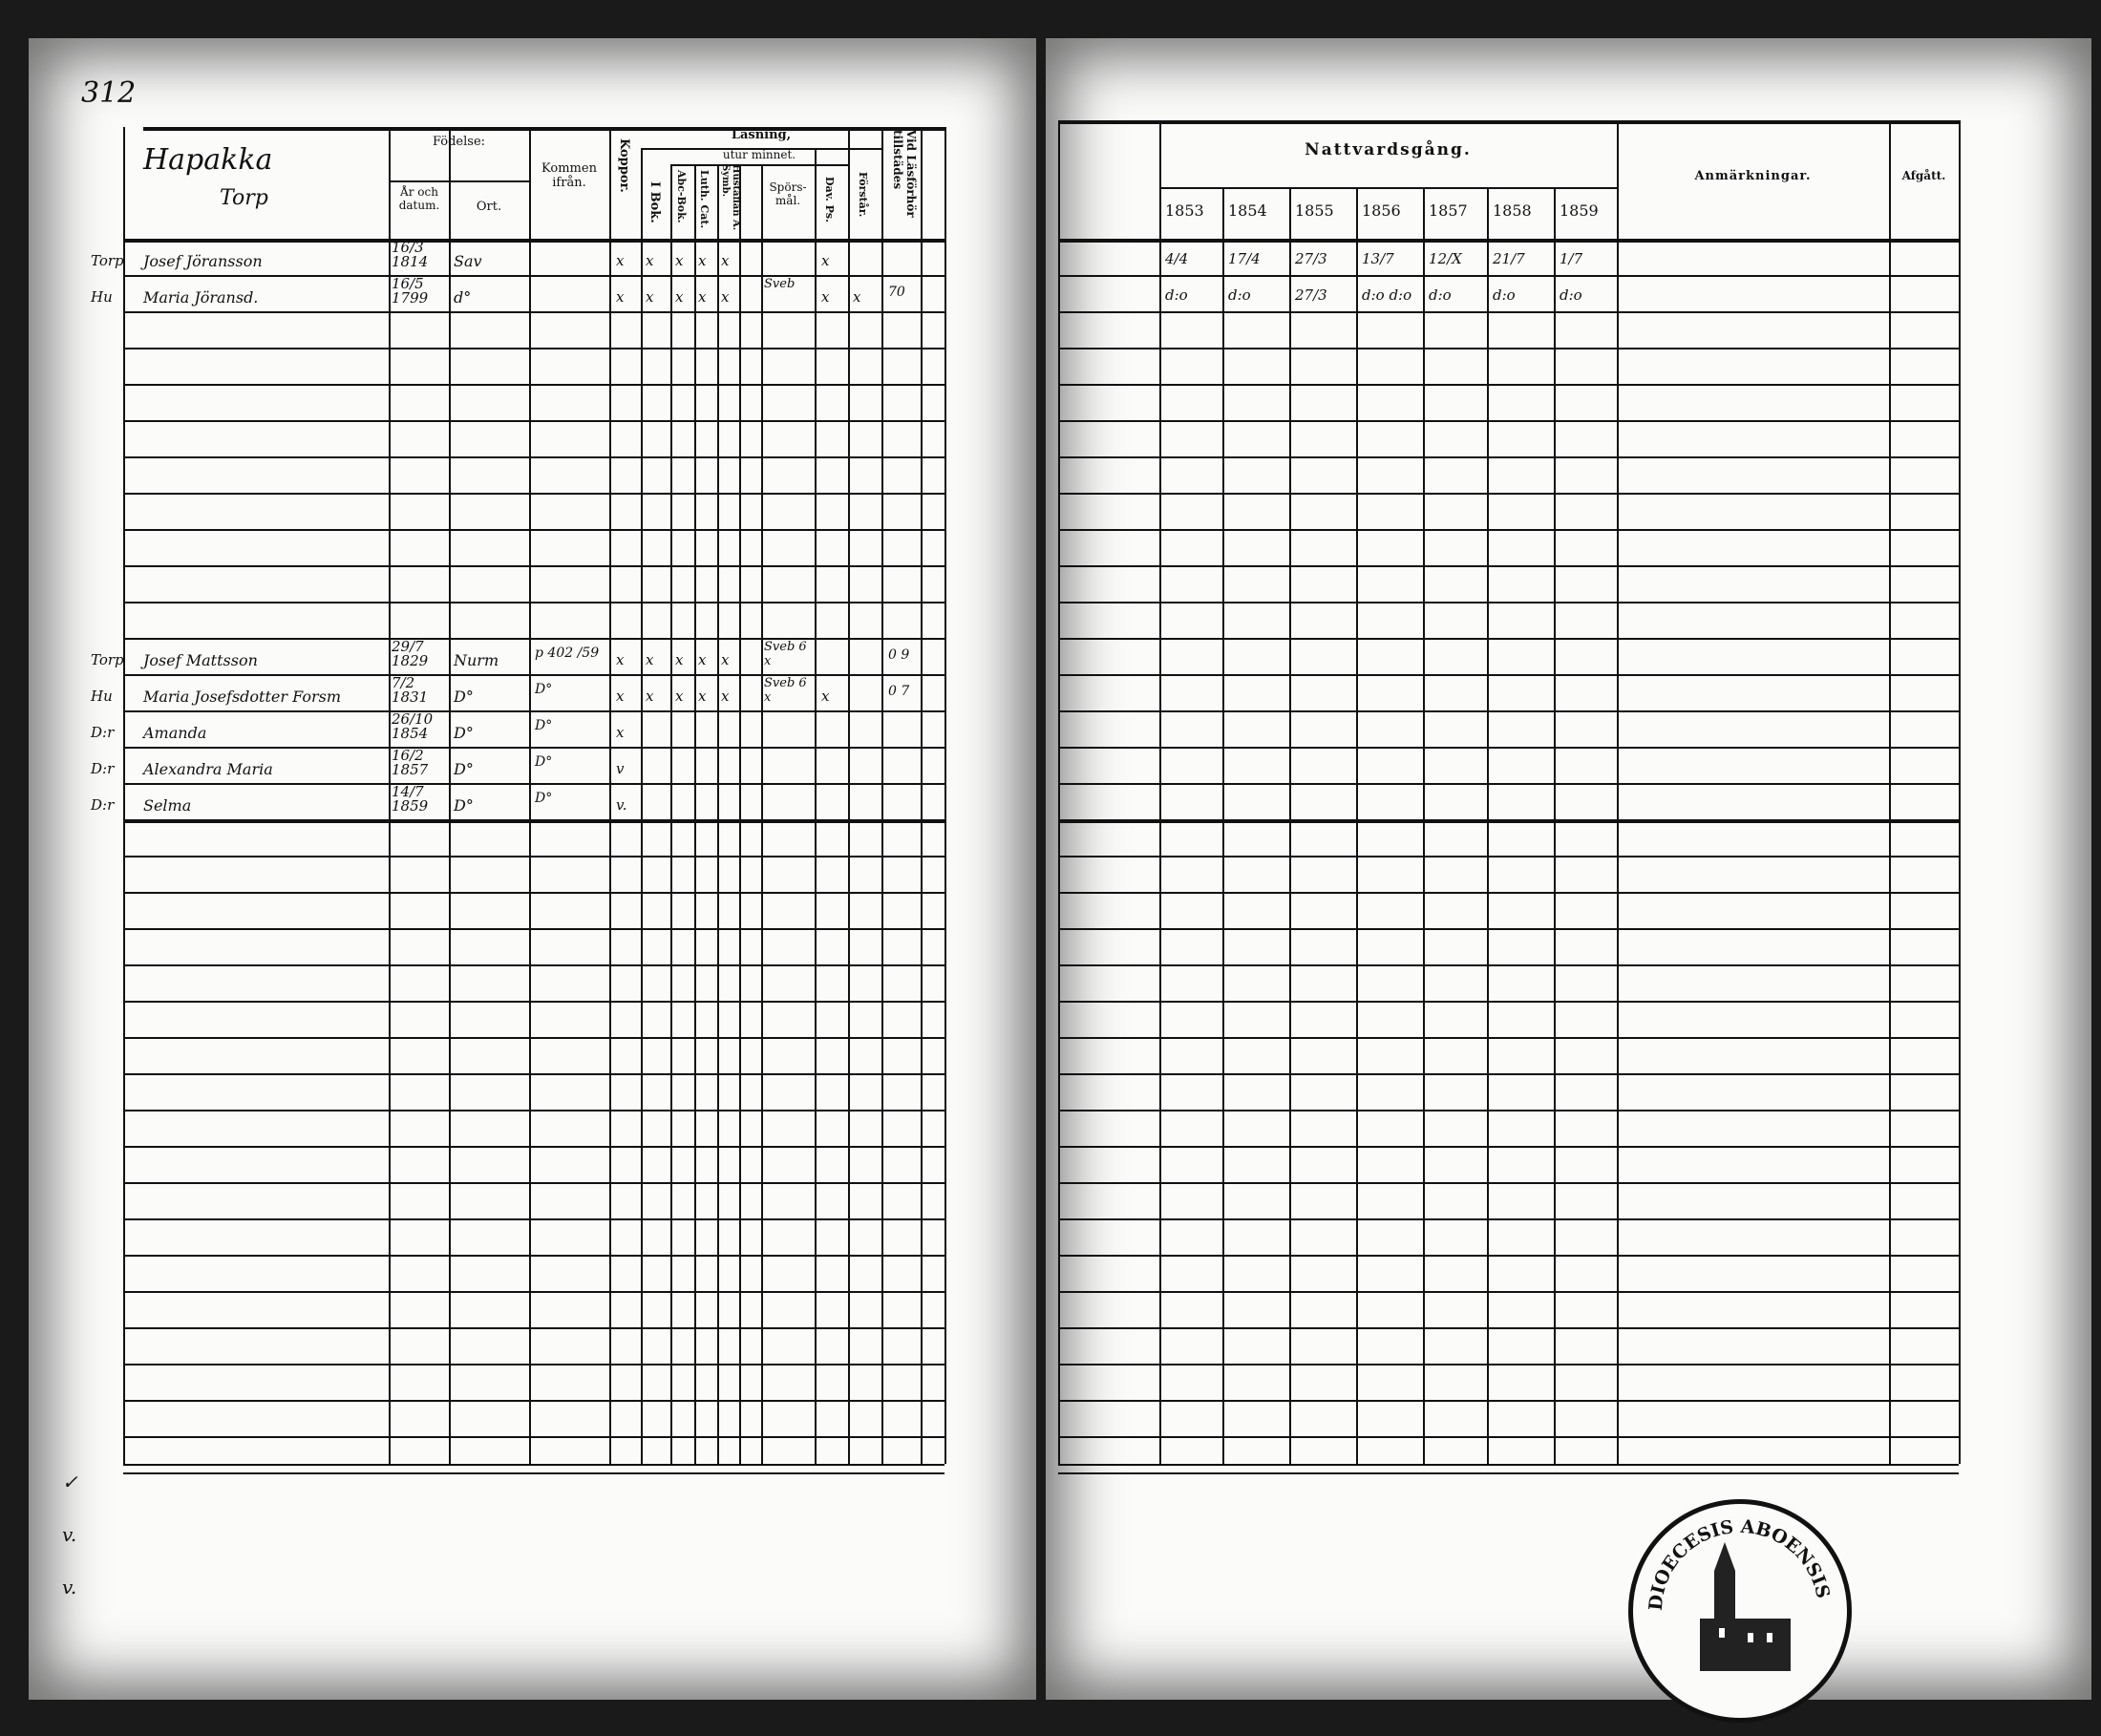  I want to click on person-name: Amanda, so click(175, 733).